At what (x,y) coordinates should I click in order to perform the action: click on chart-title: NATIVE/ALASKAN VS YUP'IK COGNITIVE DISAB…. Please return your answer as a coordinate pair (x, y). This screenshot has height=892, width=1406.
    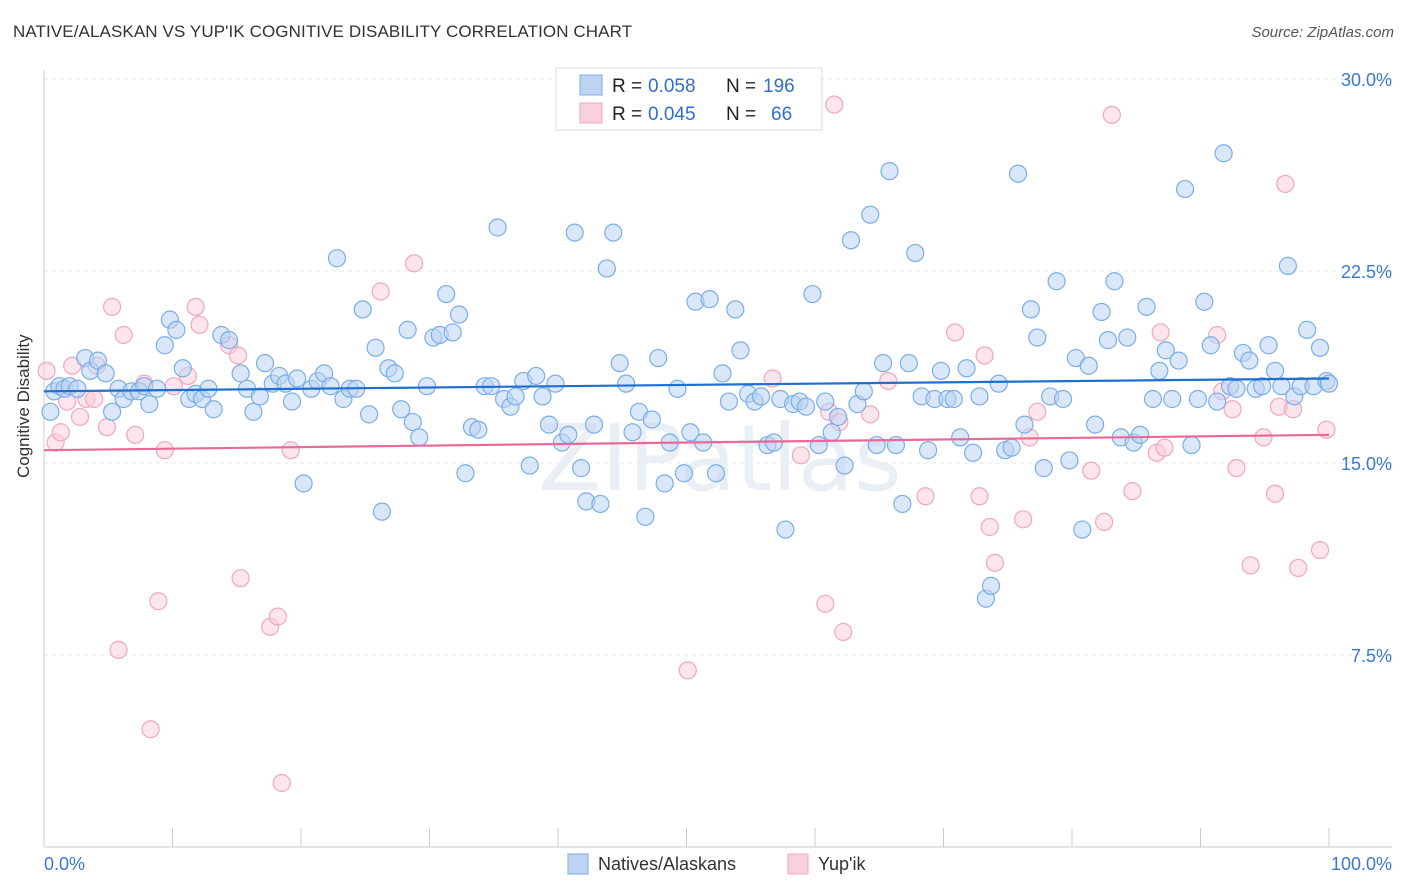
    Looking at the image, I should click on (323, 31).